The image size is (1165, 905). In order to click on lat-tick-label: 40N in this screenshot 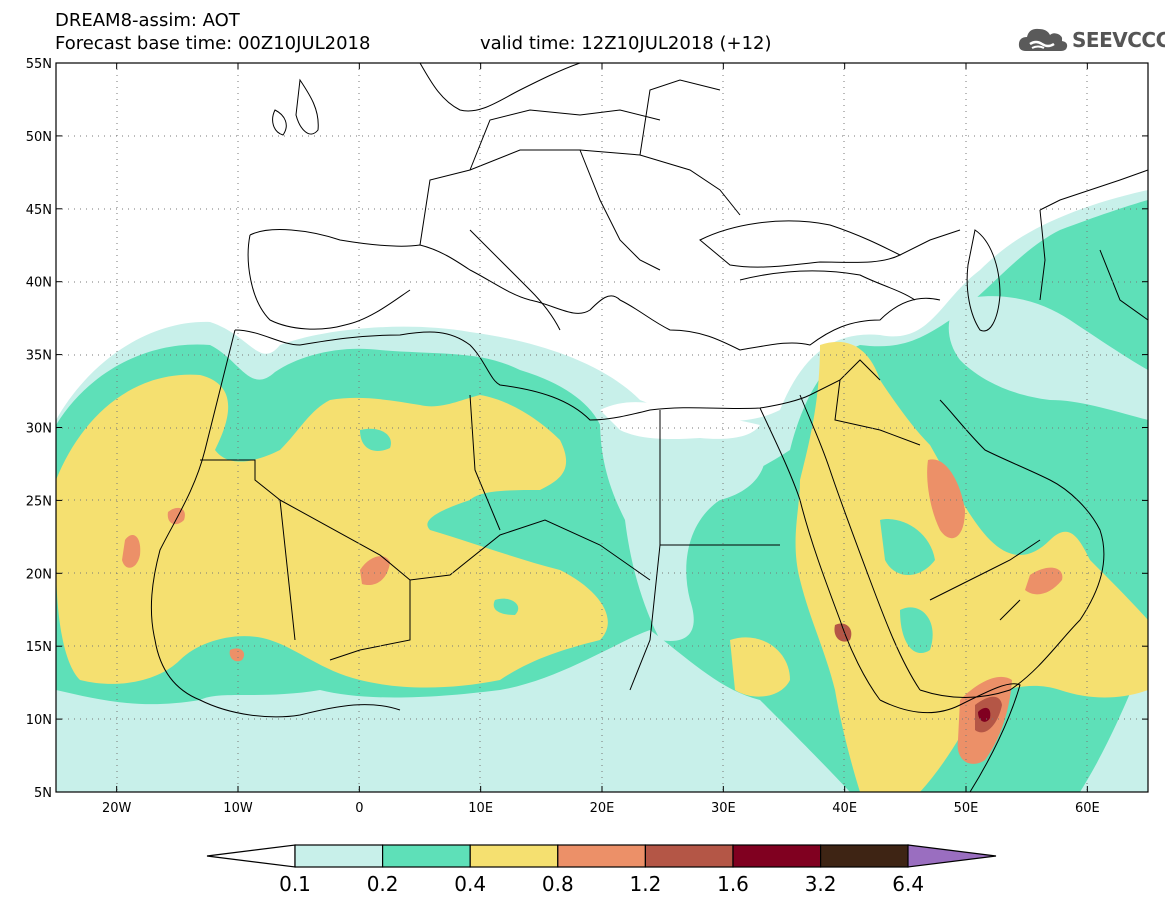, I will do `click(39, 283)`.